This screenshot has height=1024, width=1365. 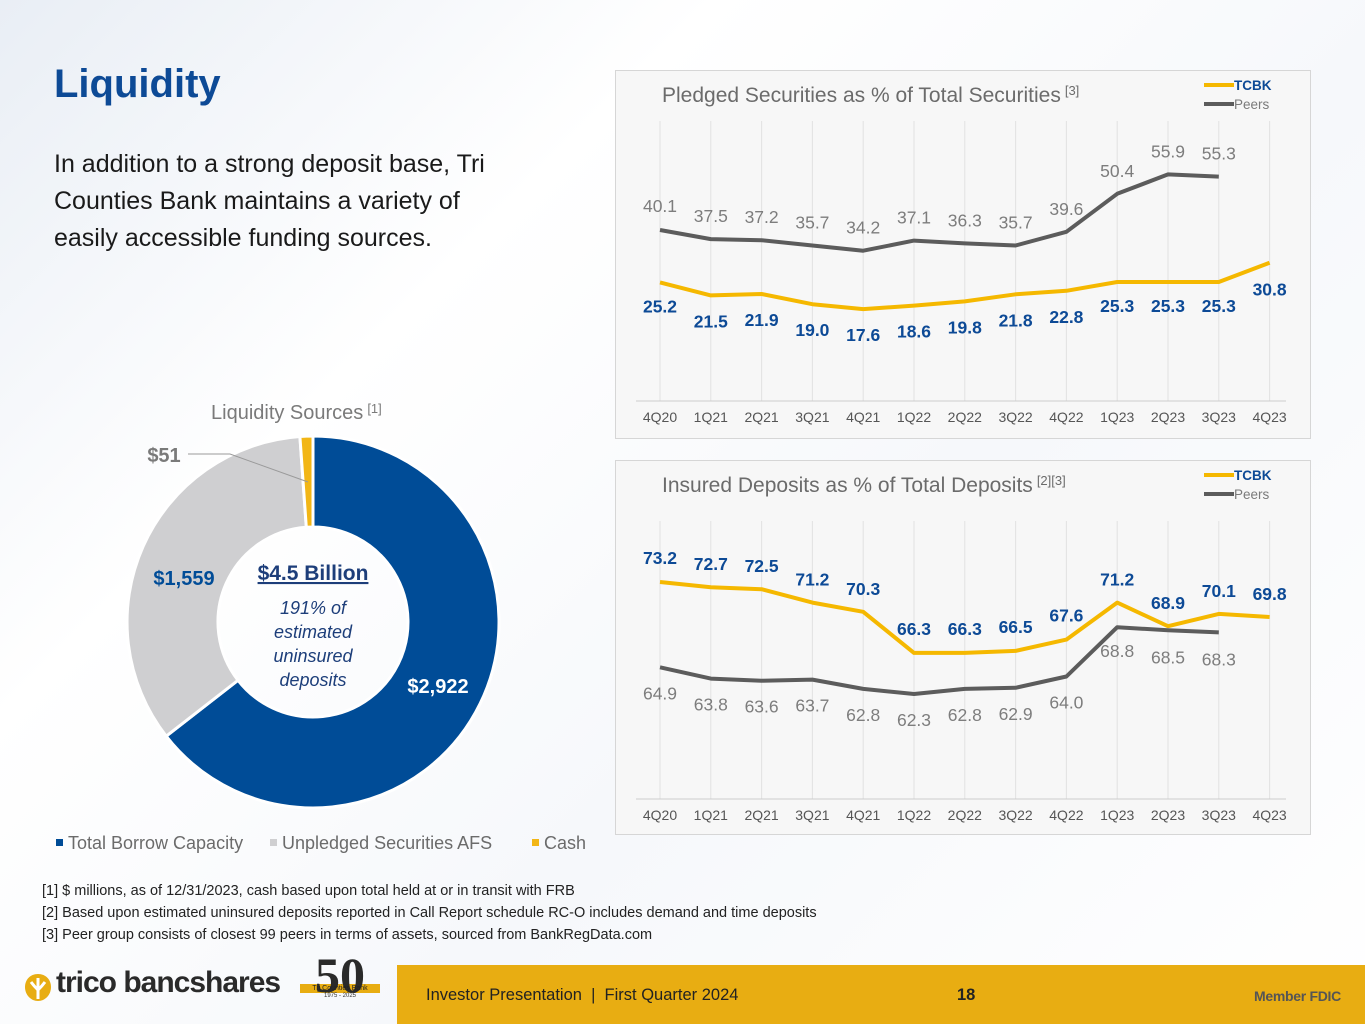 I want to click on data-label-tcbk: 21.8, so click(x=1016, y=320).